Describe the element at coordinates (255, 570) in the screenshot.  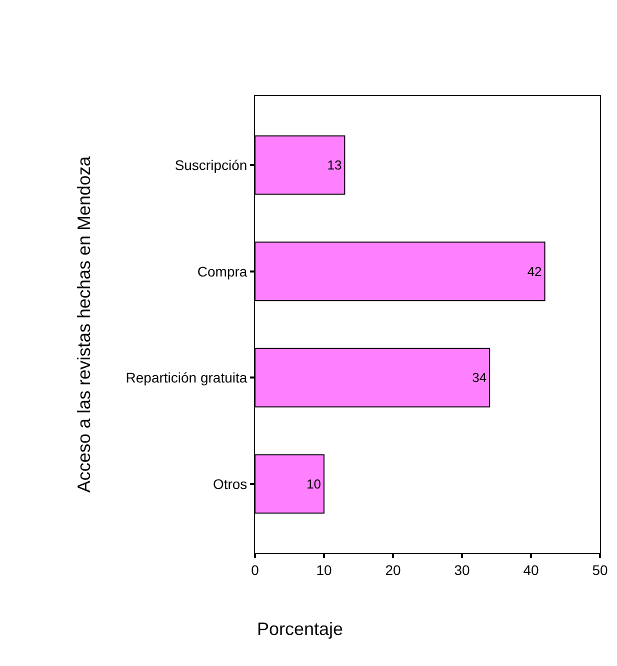
I see `x-tick-label: 0` at that location.